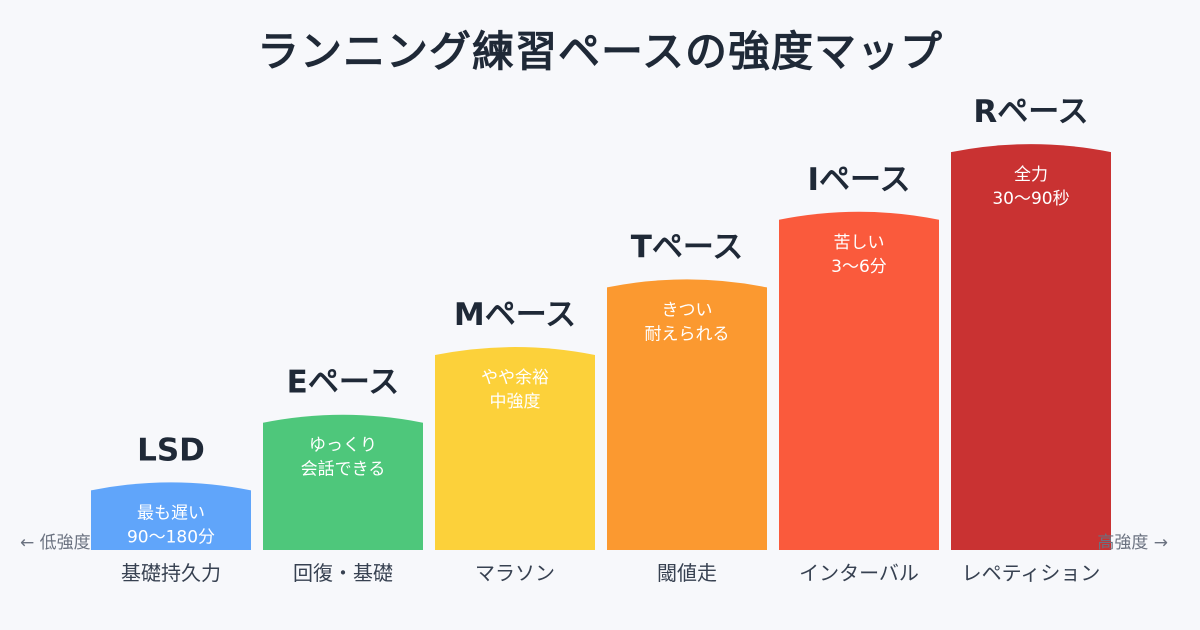  I want to click on bar-annotation-6-1: 全力, so click(1031, 175).